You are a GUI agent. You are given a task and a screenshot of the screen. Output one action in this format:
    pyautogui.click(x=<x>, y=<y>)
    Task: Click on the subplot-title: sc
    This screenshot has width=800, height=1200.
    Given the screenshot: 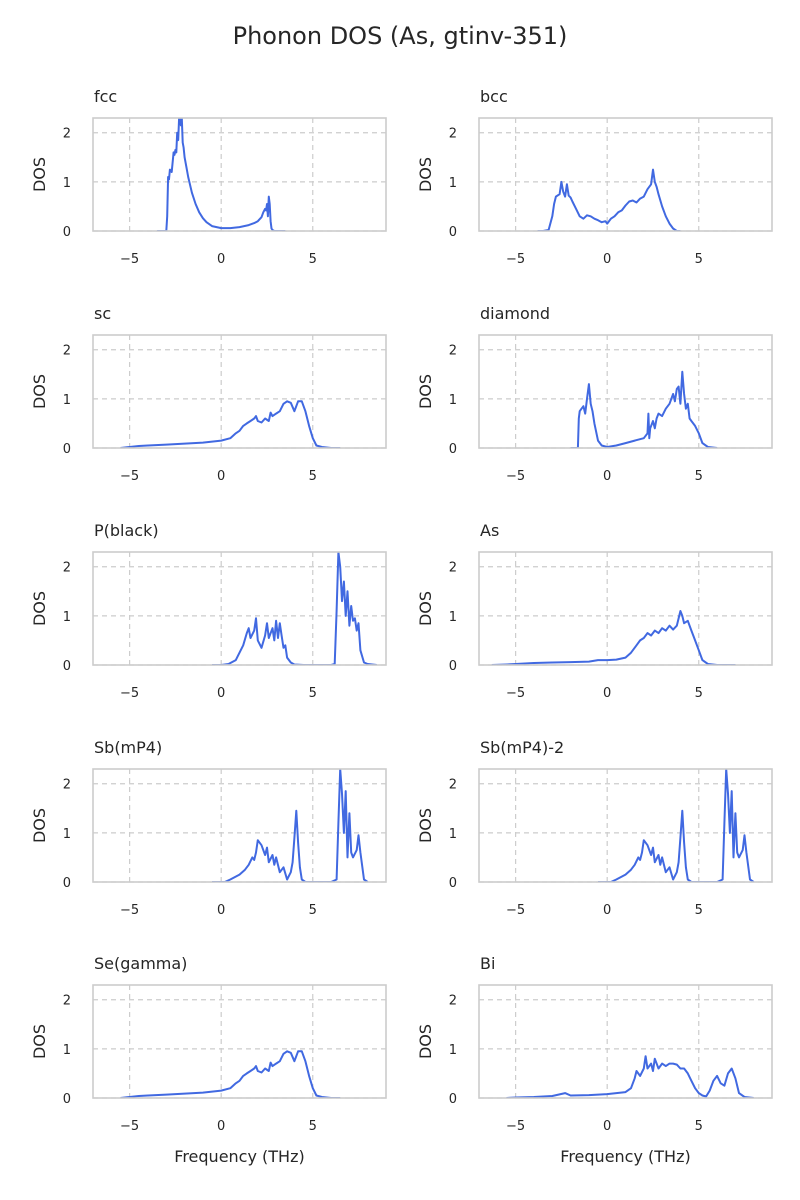 What is the action you would take?
    pyautogui.click(x=102, y=313)
    